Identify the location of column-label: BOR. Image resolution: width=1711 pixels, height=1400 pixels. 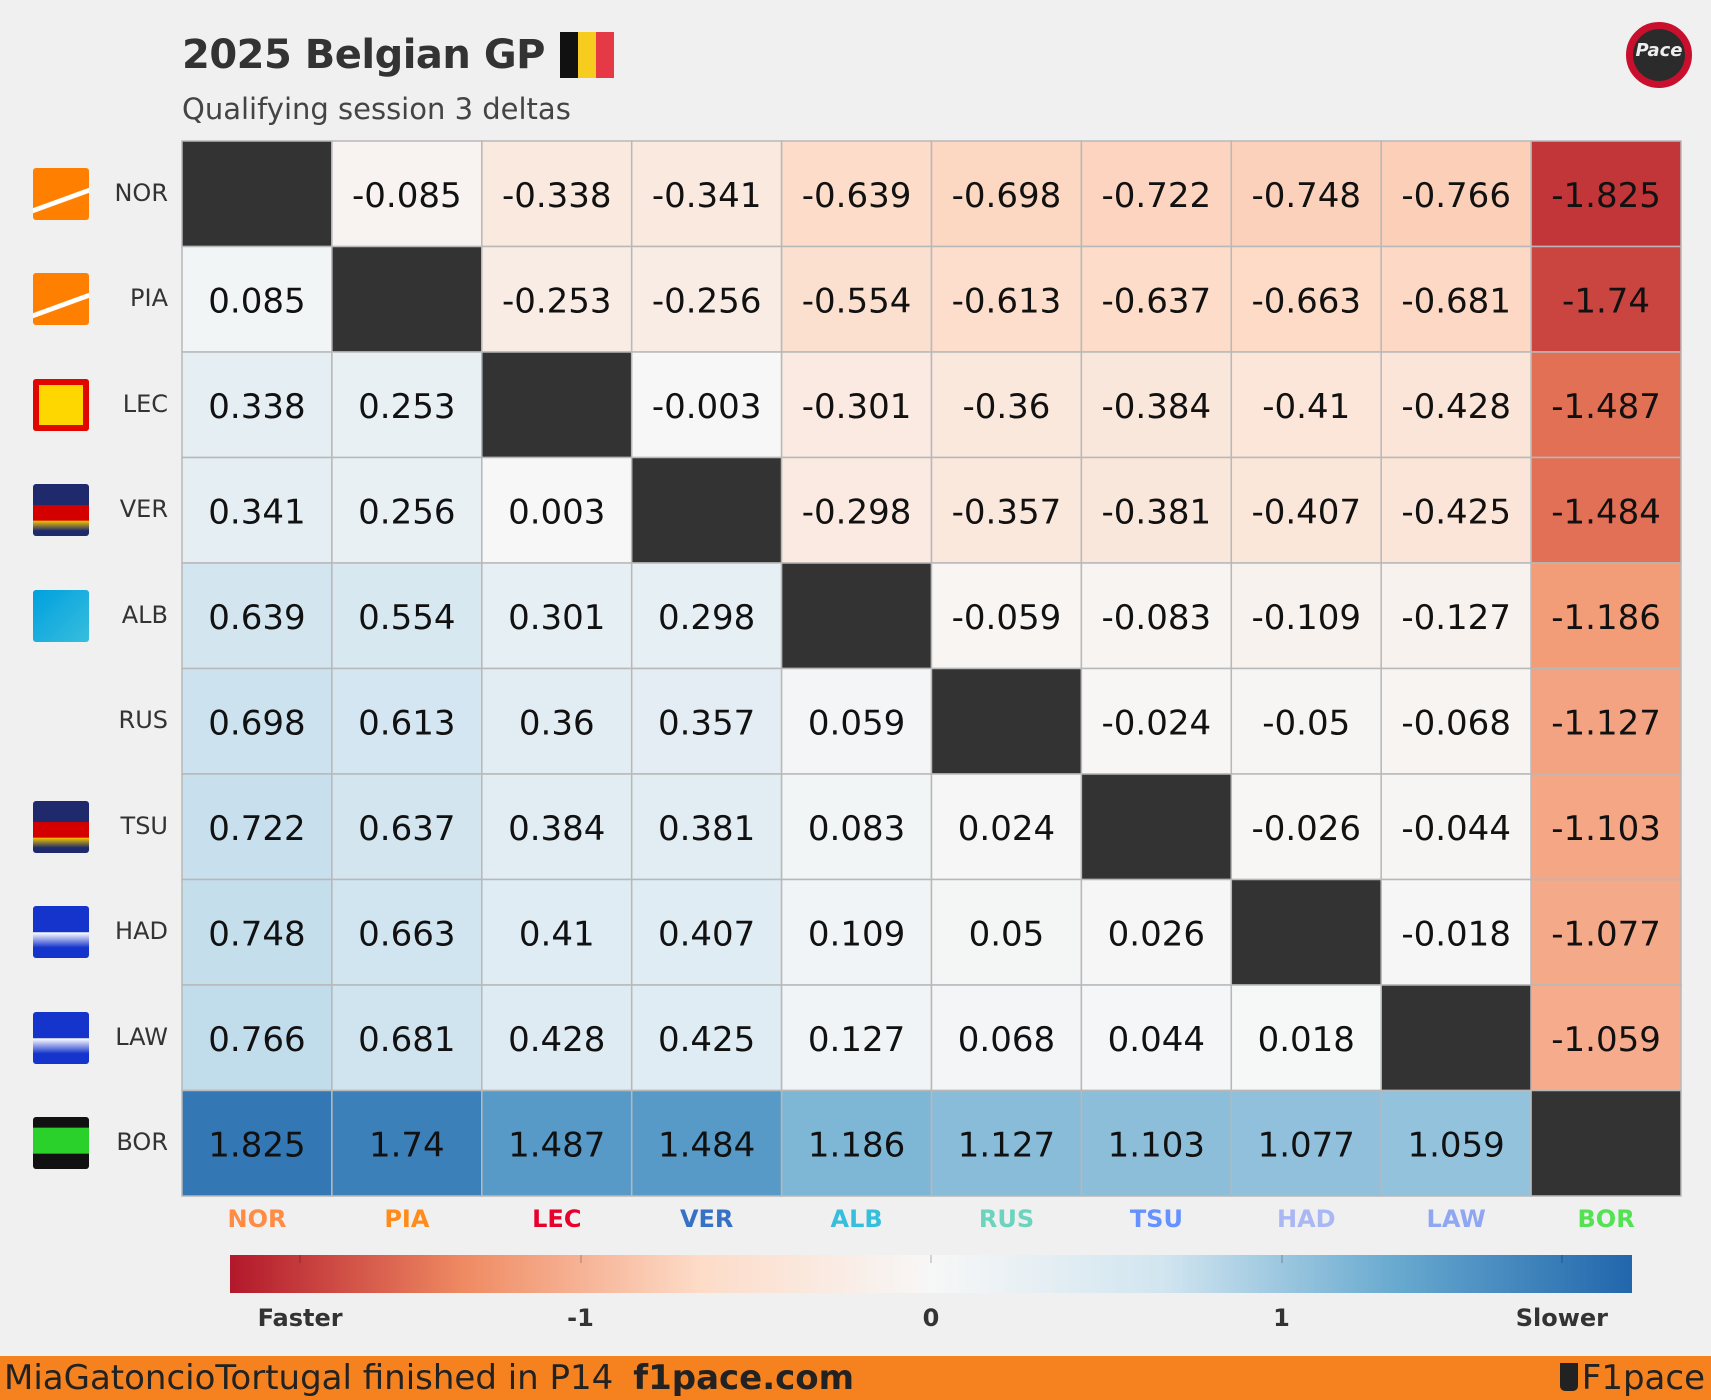
(1606, 1219).